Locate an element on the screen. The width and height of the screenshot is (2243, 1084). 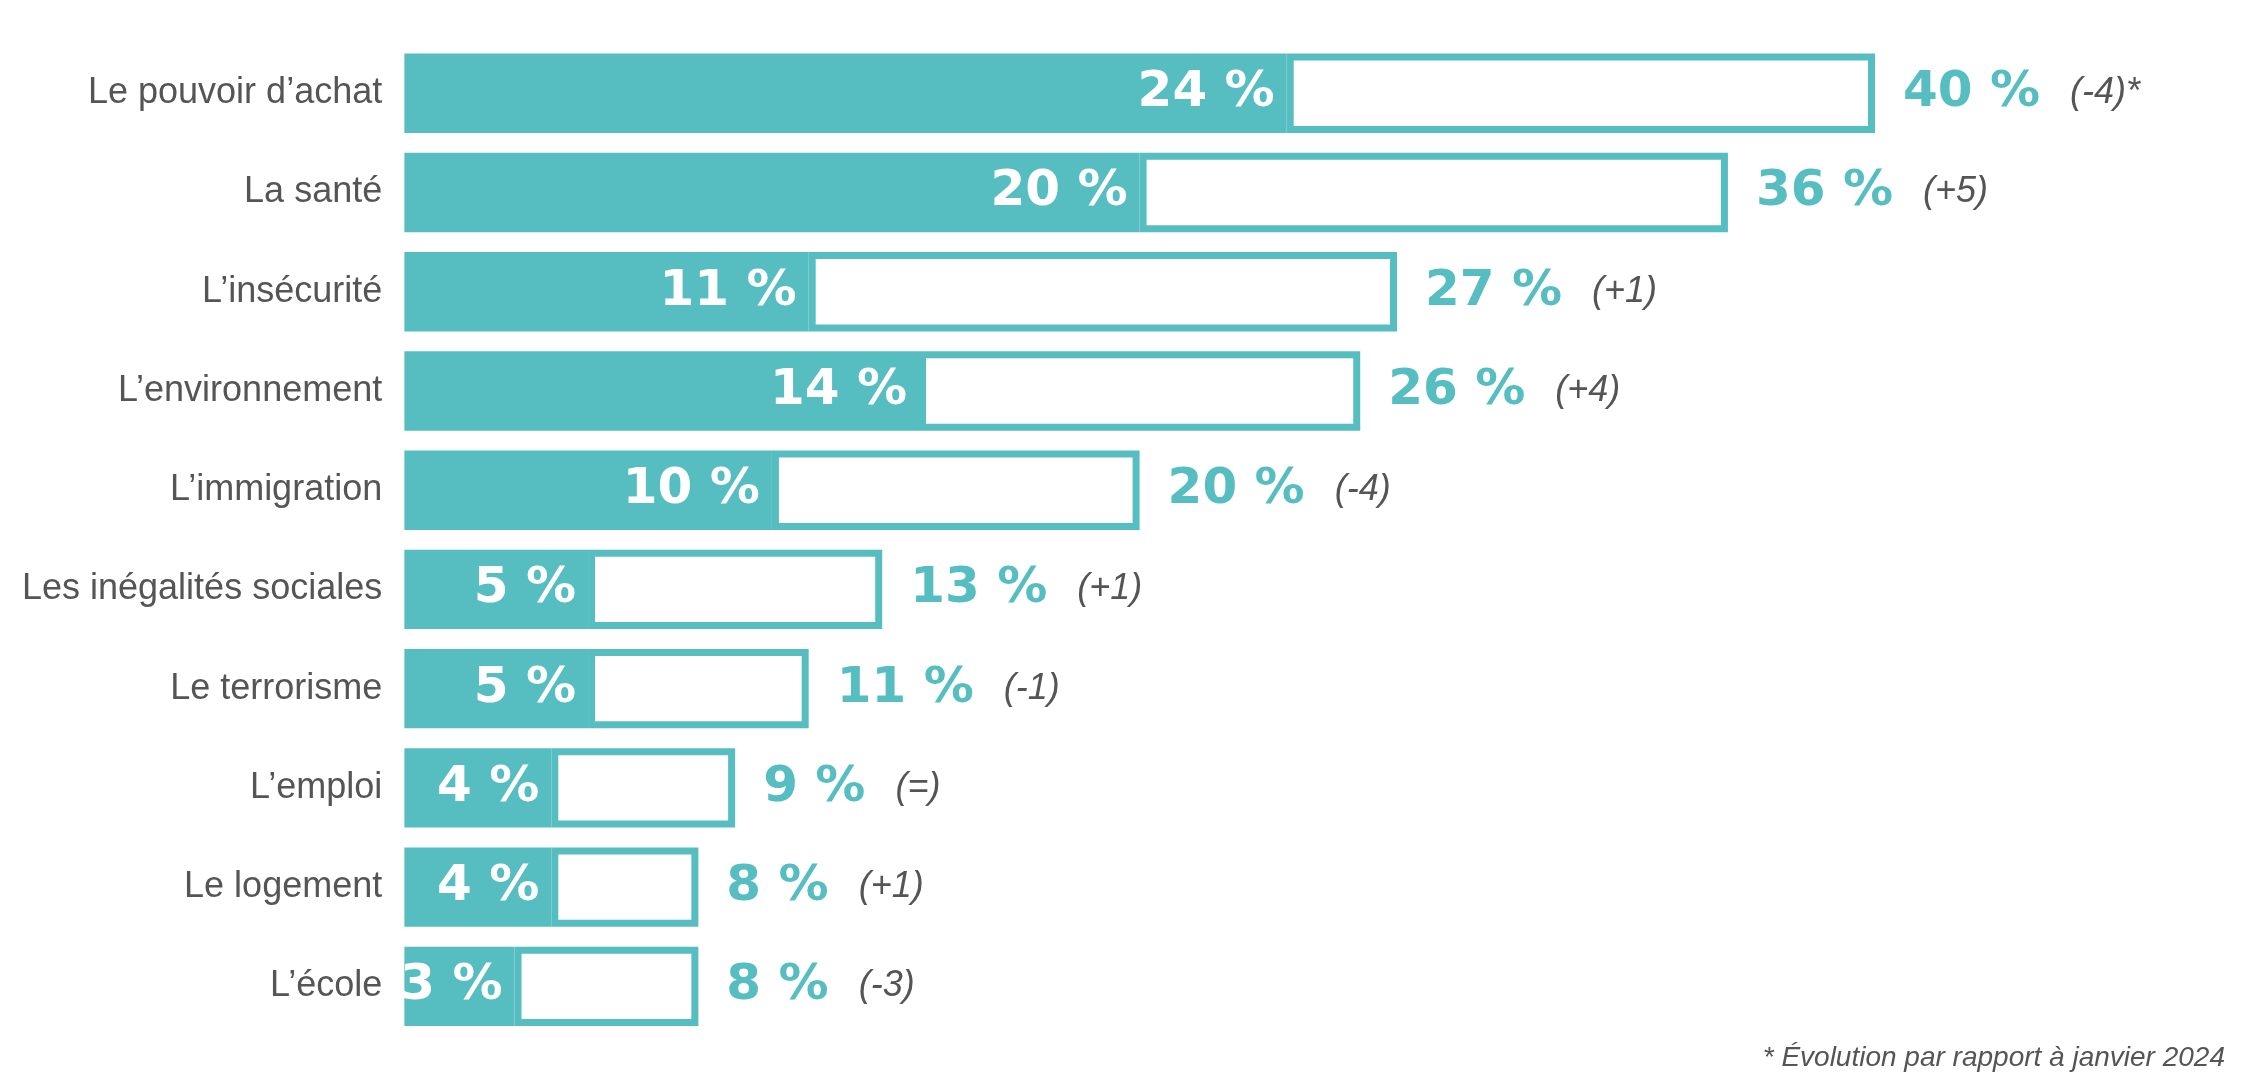
annotation: (-3) is located at coordinates (886, 984).